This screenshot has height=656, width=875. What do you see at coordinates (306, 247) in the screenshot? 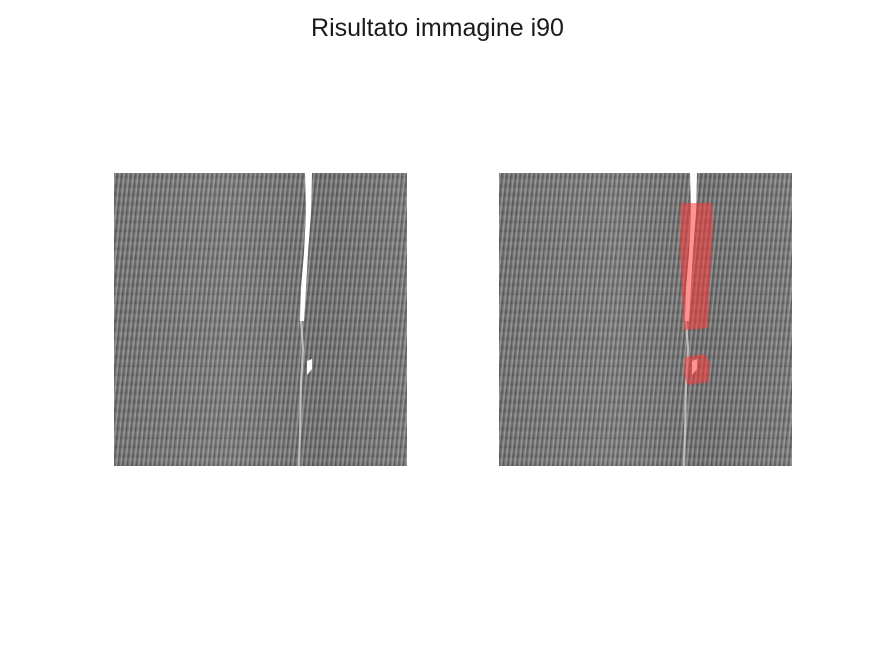
I see `defect-line` at bounding box center [306, 247].